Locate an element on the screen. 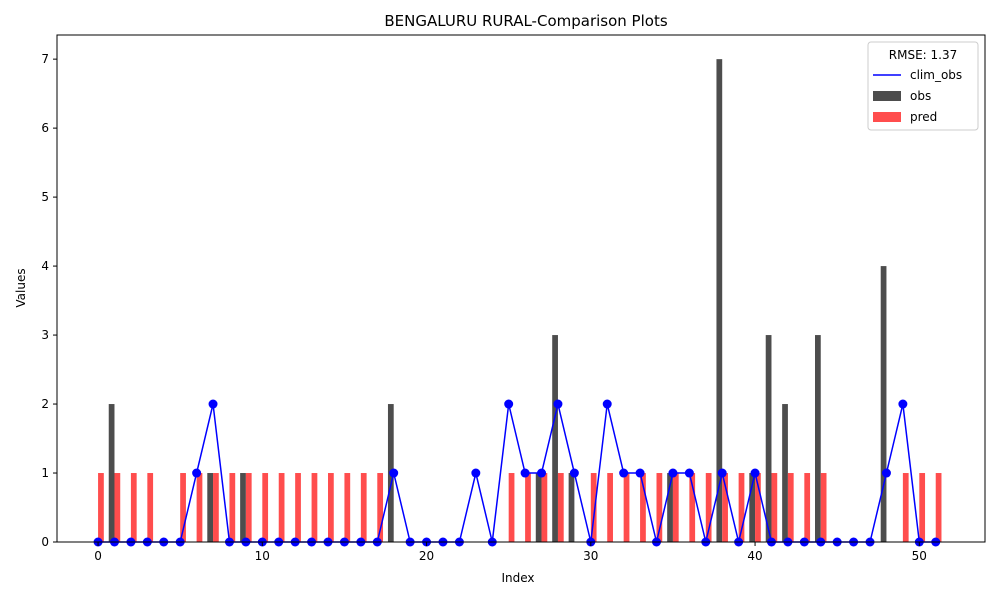  legend-label: obs is located at coordinates (920, 96).